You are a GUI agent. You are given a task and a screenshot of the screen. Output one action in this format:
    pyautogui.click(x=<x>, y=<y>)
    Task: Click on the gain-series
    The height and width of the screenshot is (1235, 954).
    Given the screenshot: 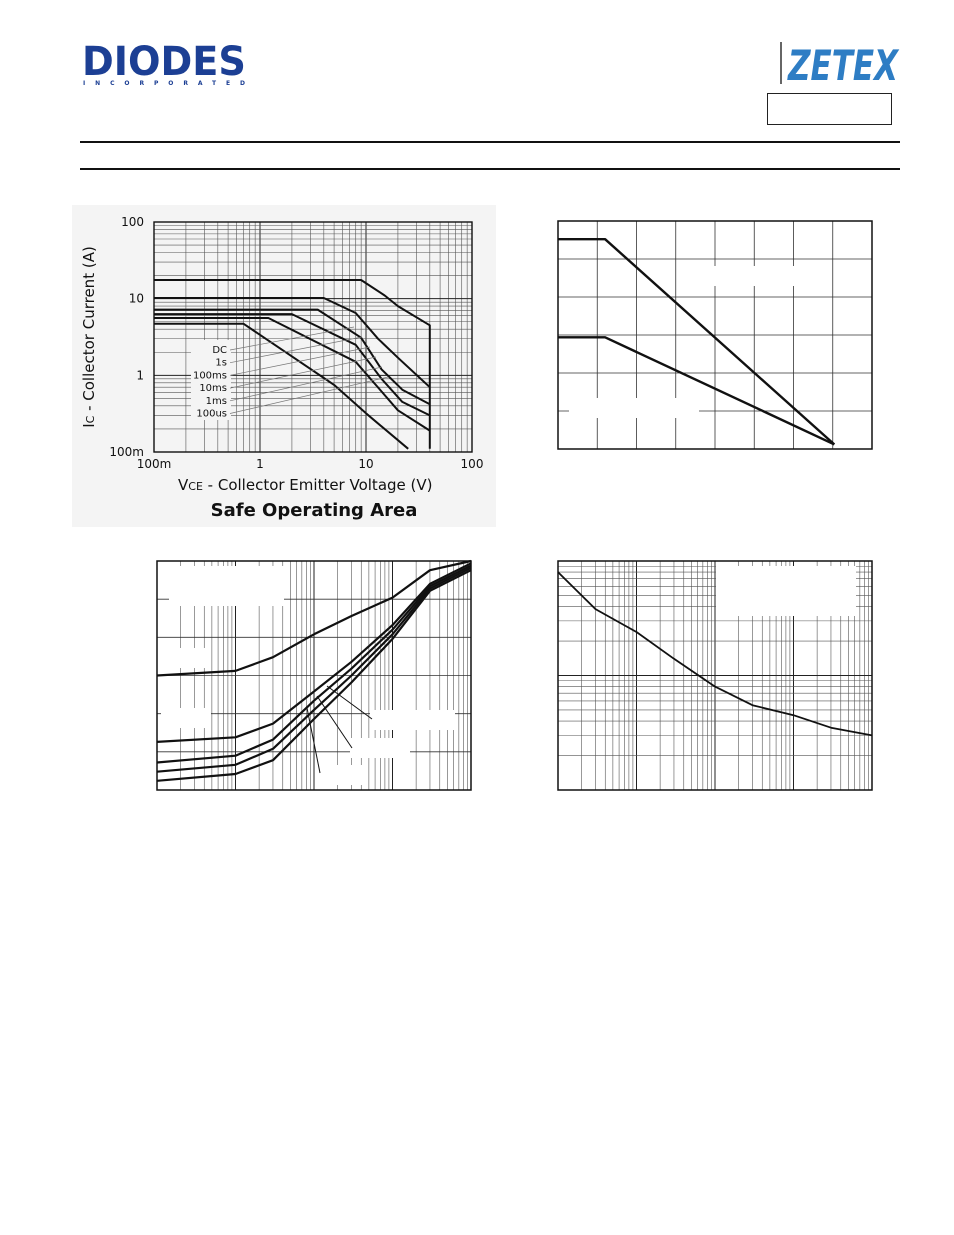 What is the action you would take?
    pyautogui.click(x=314, y=670)
    